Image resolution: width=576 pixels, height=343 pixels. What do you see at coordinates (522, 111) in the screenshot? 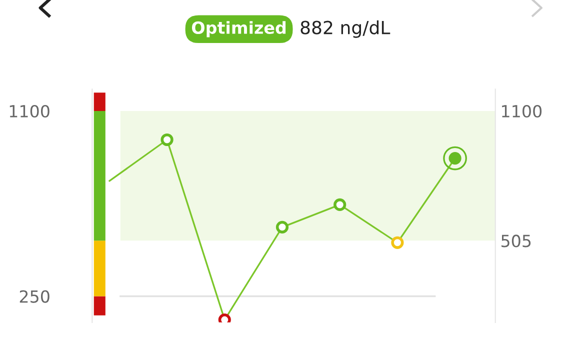
I see `y2-tick-label: 1100` at bounding box center [522, 111].